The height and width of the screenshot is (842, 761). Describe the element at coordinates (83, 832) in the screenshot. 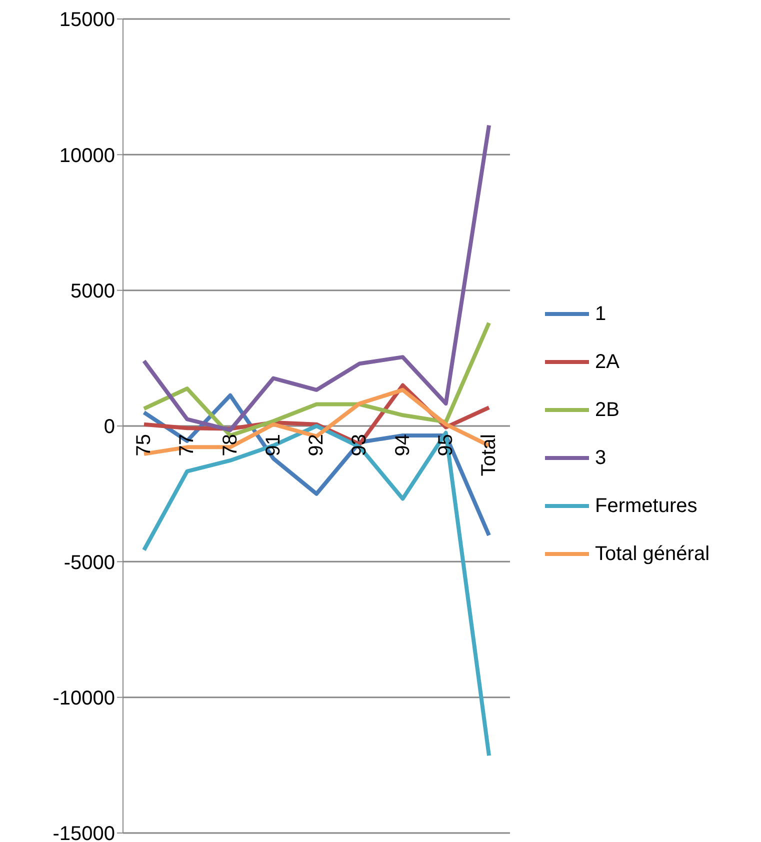

I see `y-tick-label: -15000` at that location.